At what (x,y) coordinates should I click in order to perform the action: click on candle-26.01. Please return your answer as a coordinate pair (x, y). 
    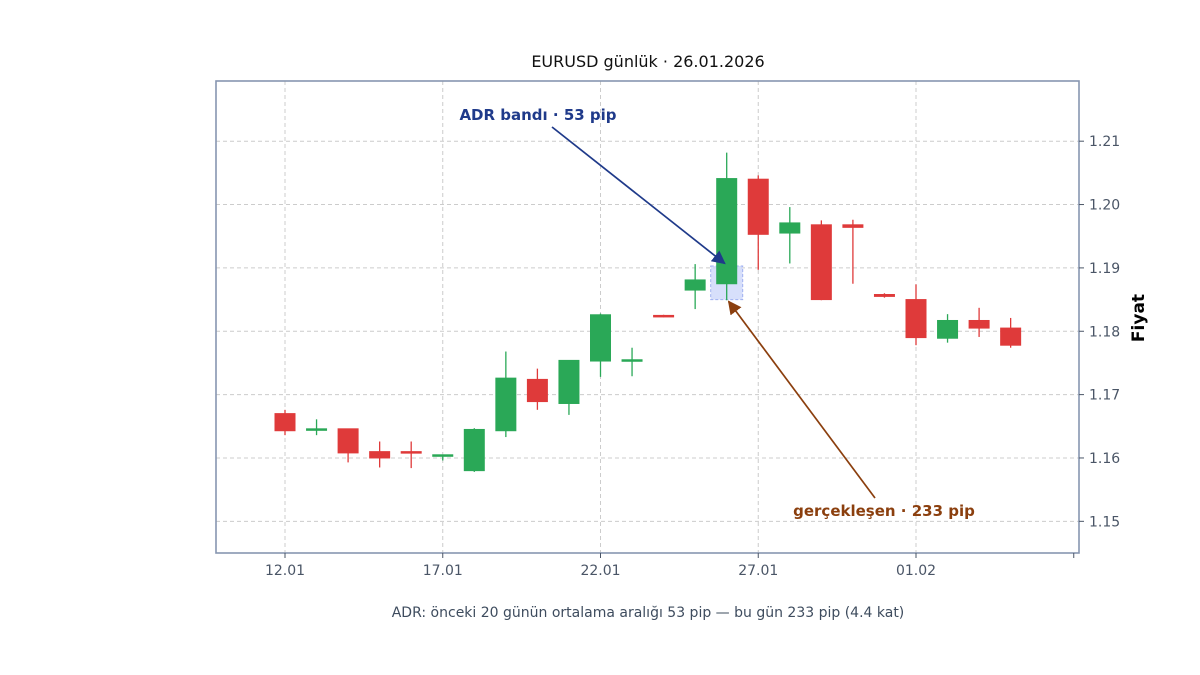
    Looking at the image, I should click on (727, 226).